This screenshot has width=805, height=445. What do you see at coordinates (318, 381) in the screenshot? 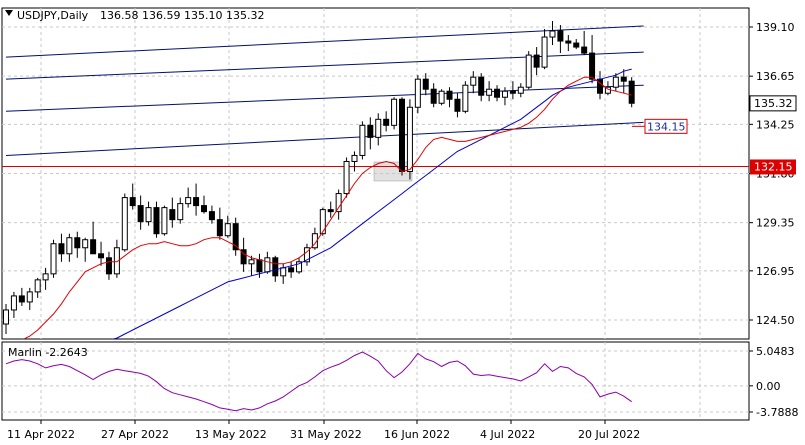
I see `marlin-line` at bounding box center [318, 381].